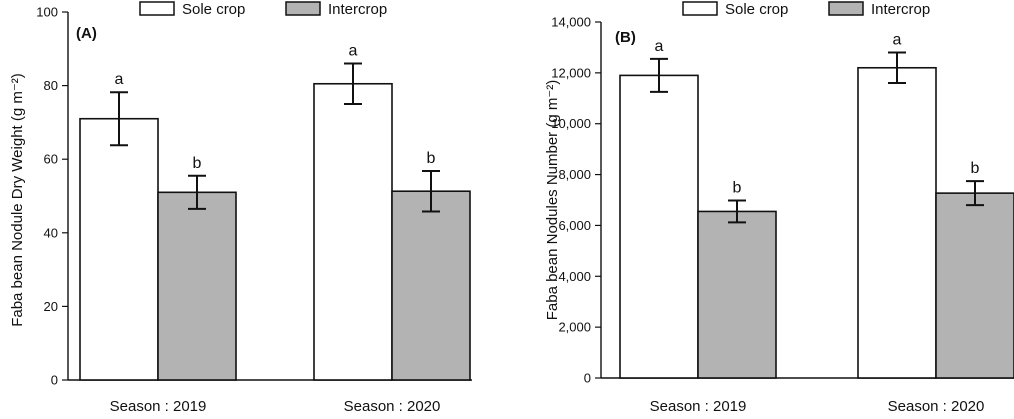 The image size is (1014, 419). Describe the element at coordinates (625, 37) in the screenshot. I see `panel-label: (B)` at that location.